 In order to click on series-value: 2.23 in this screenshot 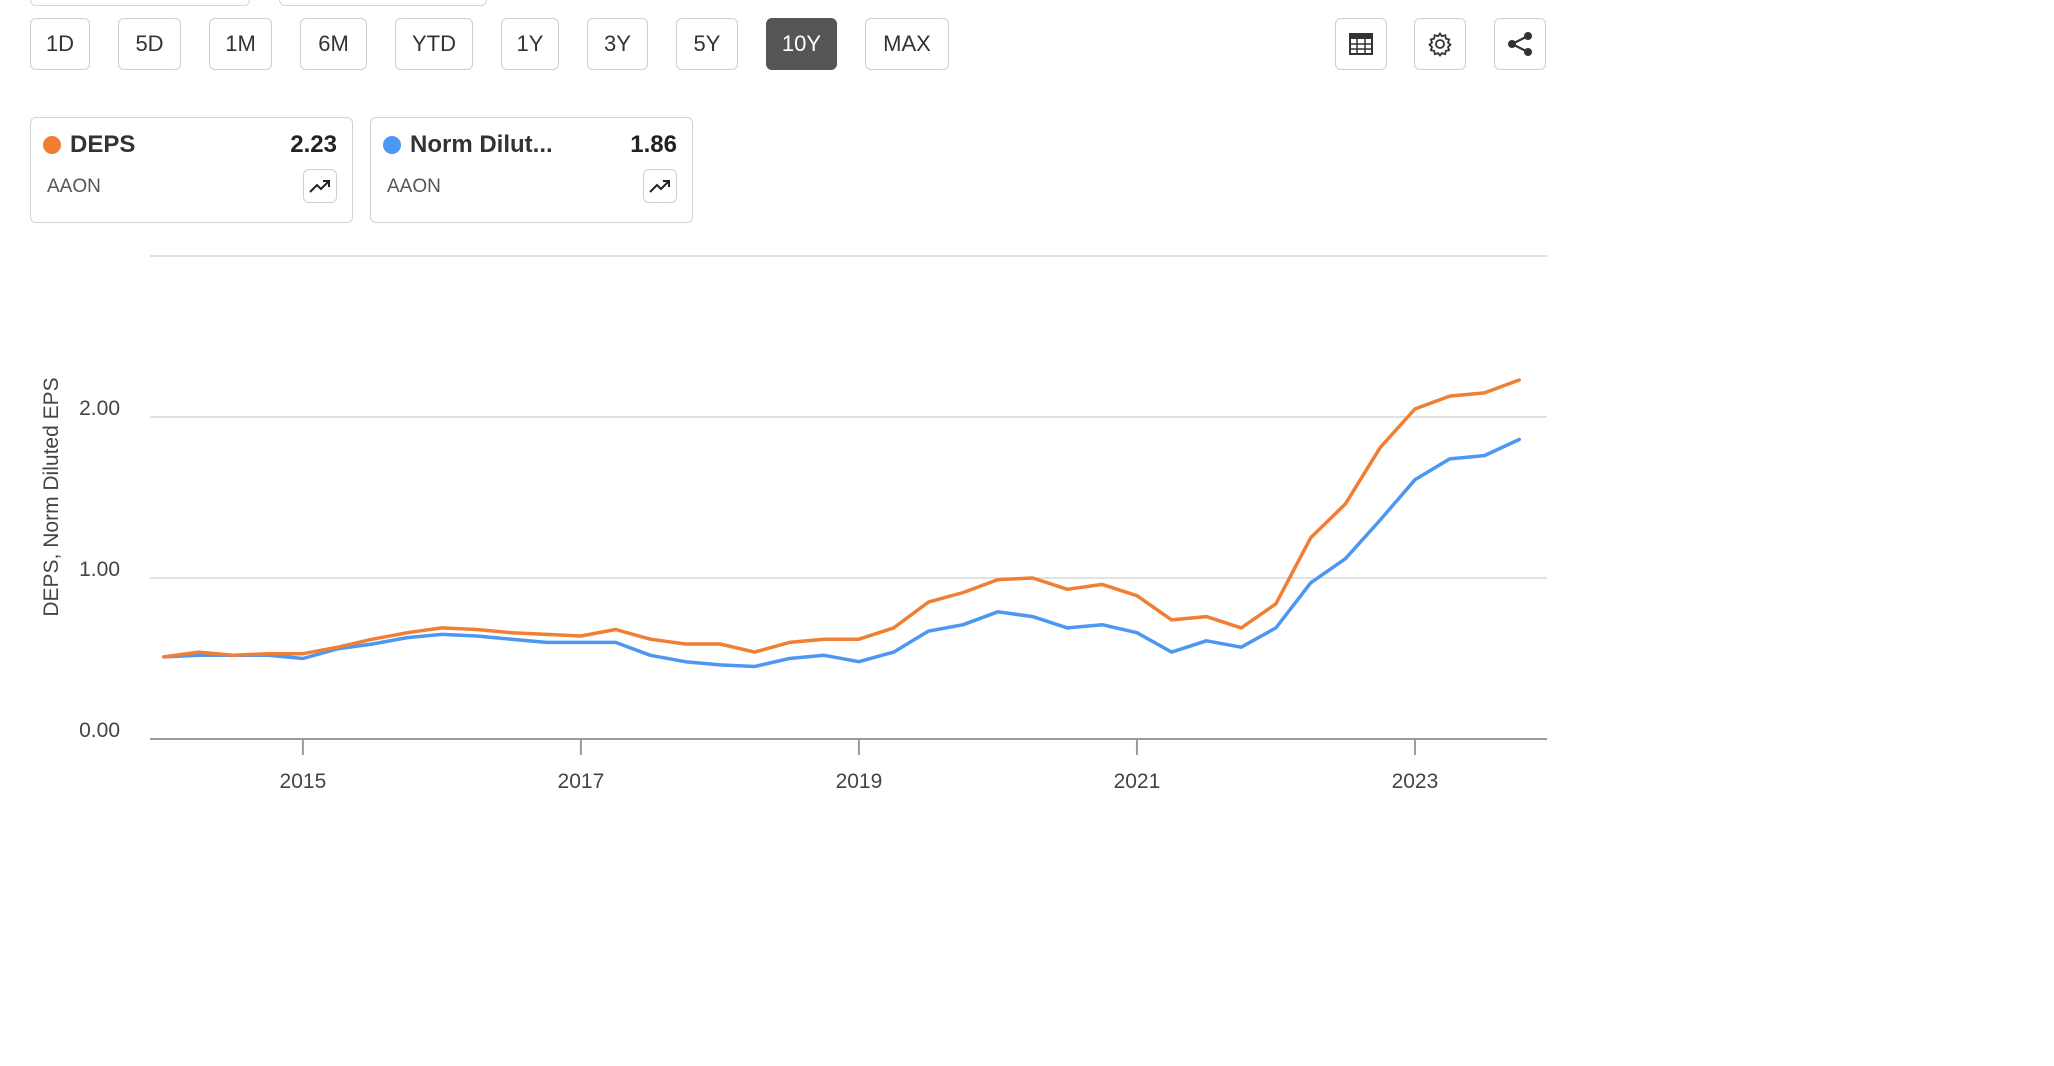, I will do `click(313, 144)`.